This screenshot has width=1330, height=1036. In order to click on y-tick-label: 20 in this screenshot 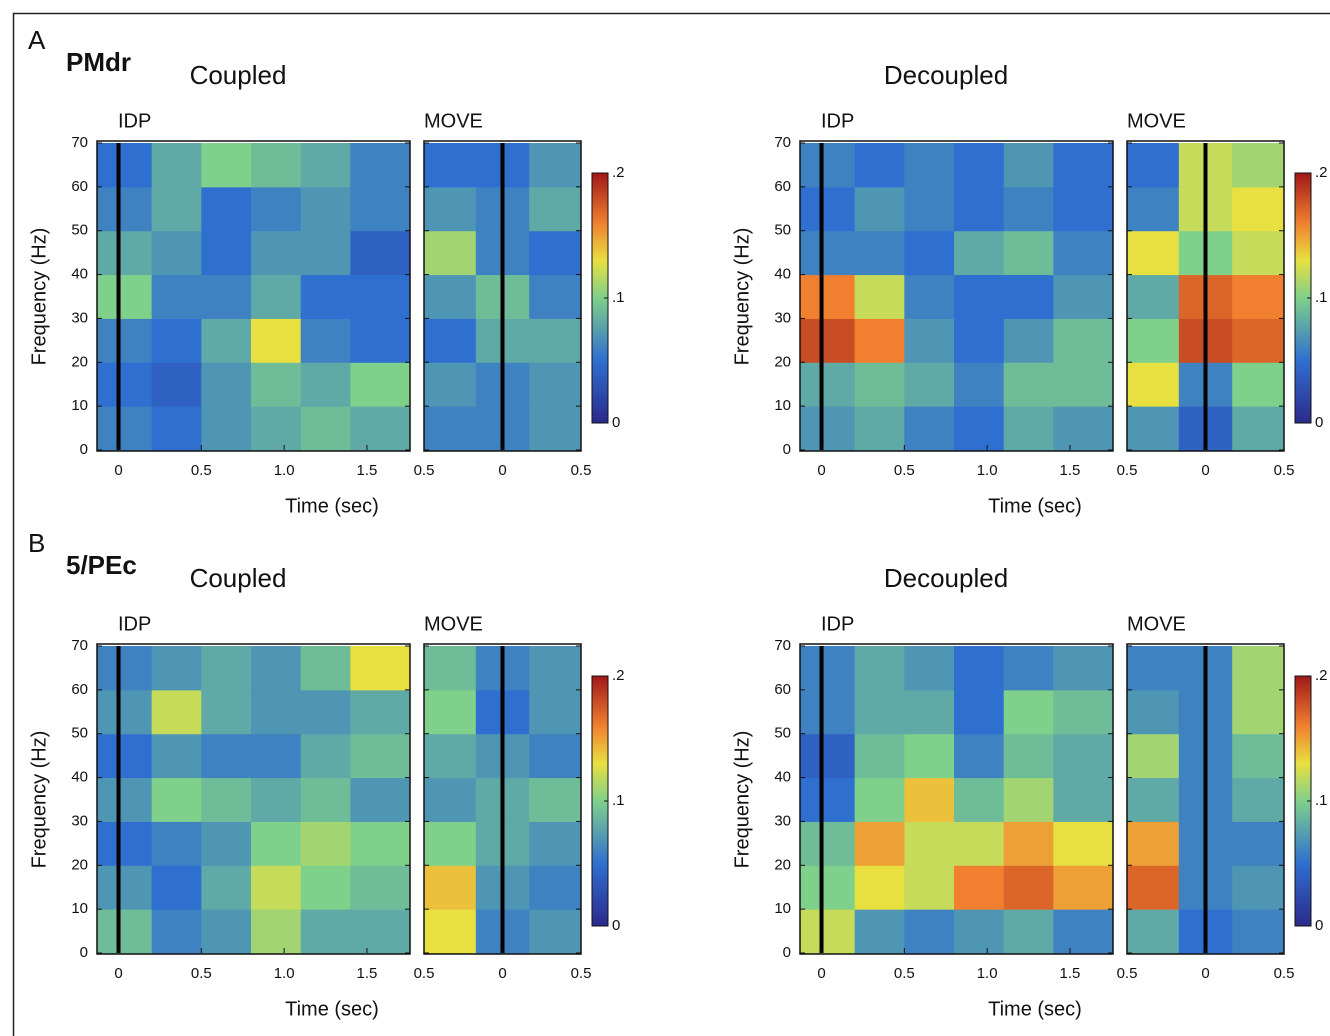, I will do `click(79, 361)`.